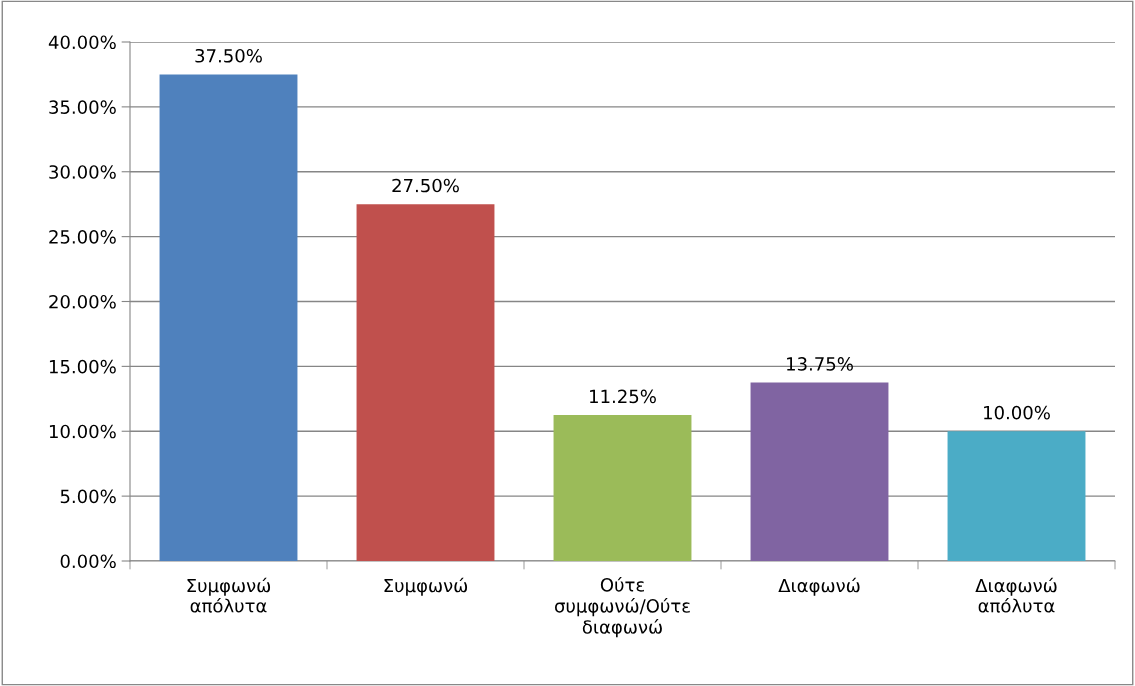 Image resolution: width=1135 pixels, height=686 pixels. What do you see at coordinates (623, 396) in the screenshot?
I see `data-label: 11.25%` at bounding box center [623, 396].